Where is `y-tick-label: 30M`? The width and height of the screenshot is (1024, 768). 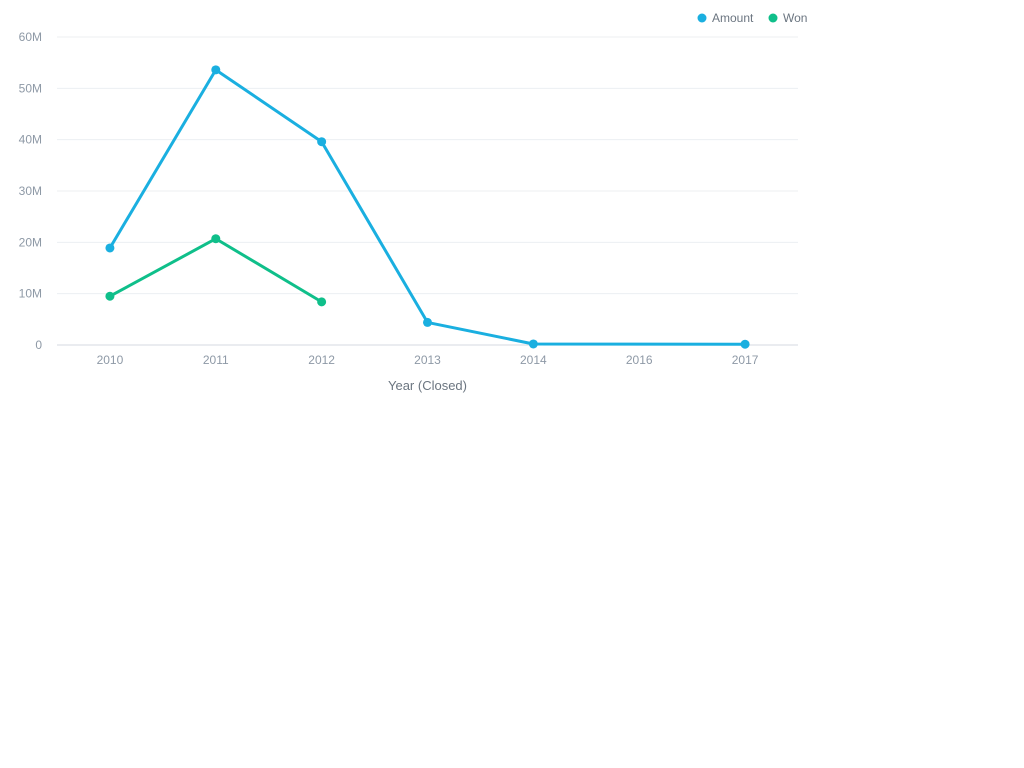 y-tick-label: 30M is located at coordinates (30, 191).